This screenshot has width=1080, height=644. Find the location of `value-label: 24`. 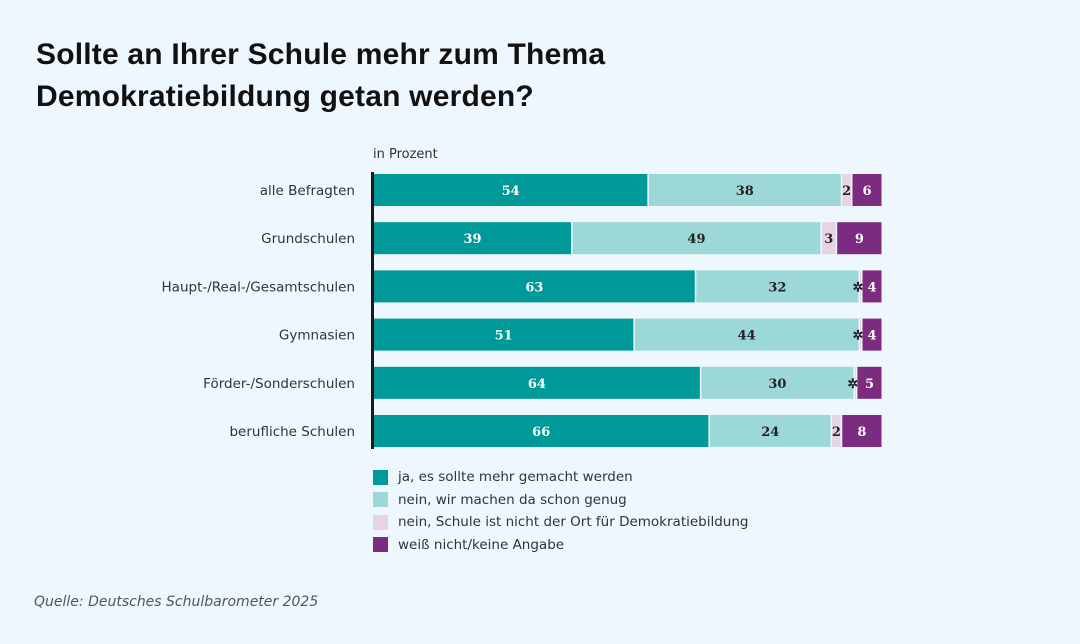

value-label: 24 is located at coordinates (770, 432).